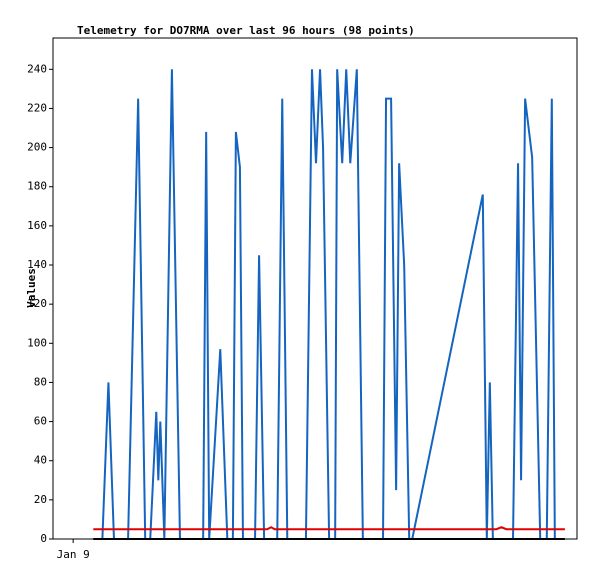  What do you see at coordinates (40, 421) in the screenshot?
I see `y-tick-label: 60` at bounding box center [40, 421].